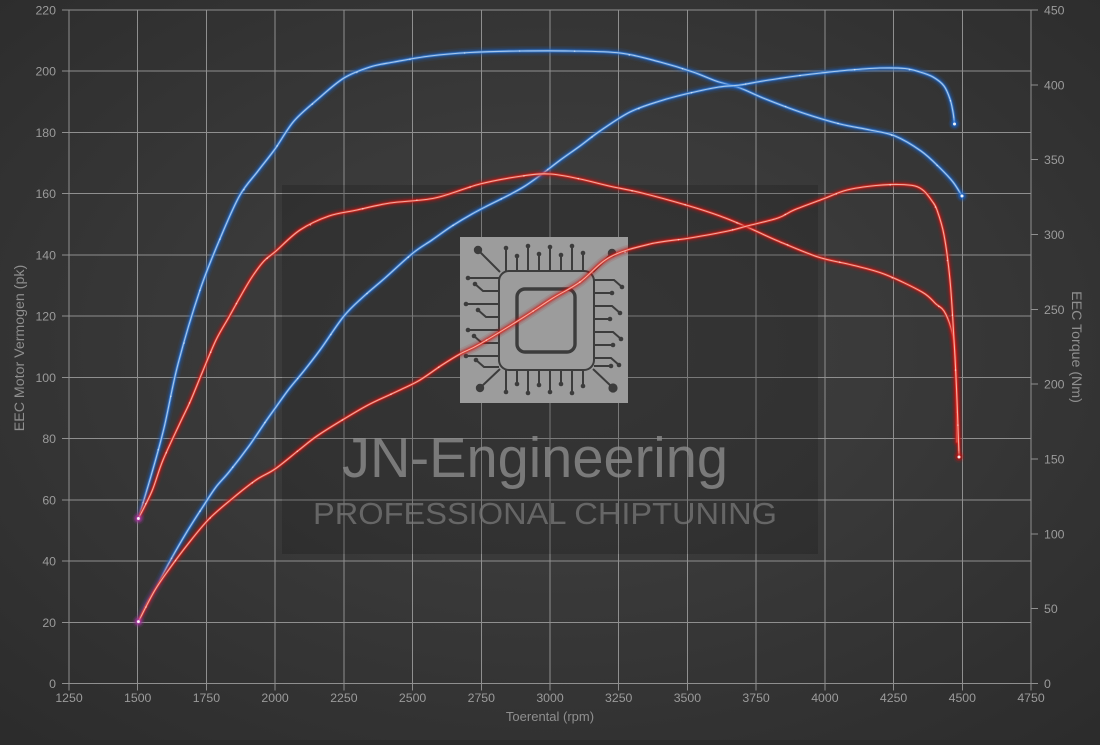  I want to click on svg-text: EEC Torque (Nm), so click(1076, 347).